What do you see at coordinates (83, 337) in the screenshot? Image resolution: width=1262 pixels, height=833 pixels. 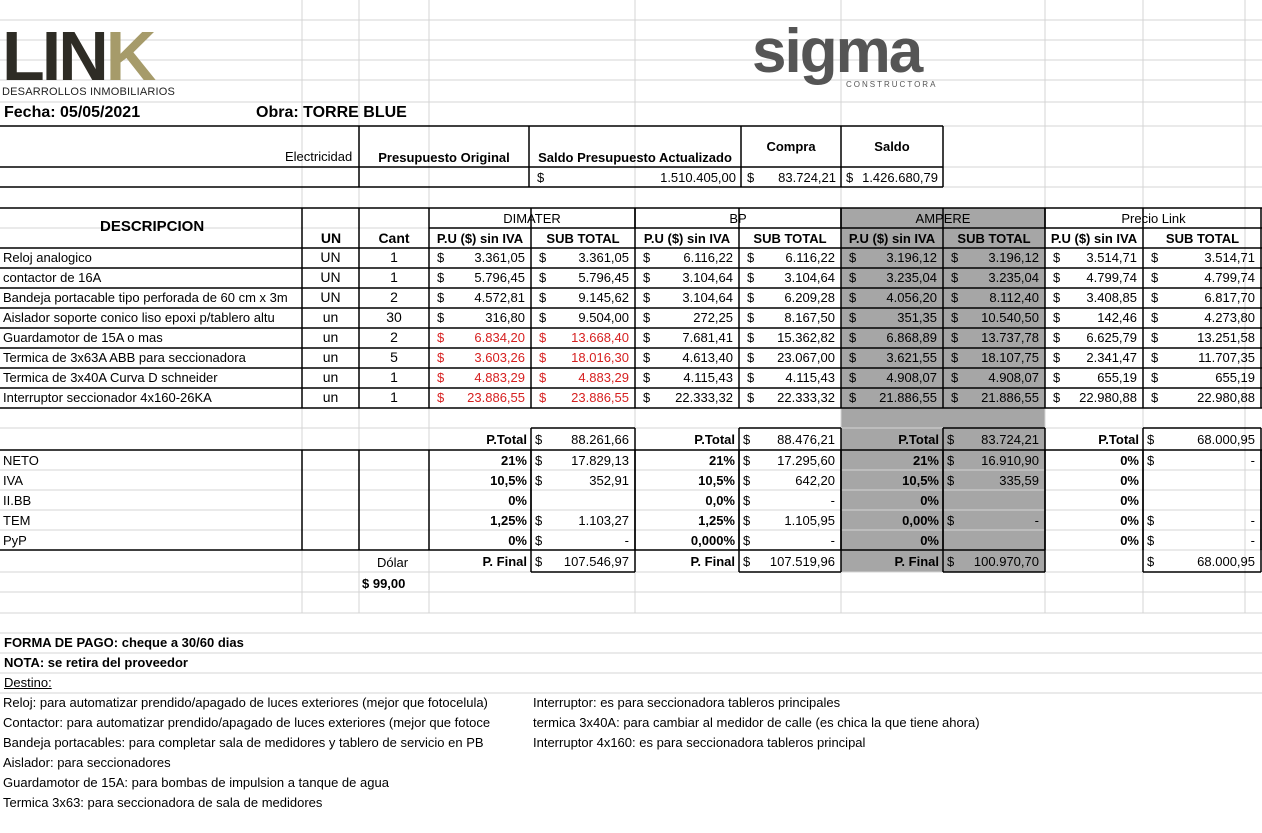 I see `row-description: Guardamotor de 15A o mas` at bounding box center [83, 337].